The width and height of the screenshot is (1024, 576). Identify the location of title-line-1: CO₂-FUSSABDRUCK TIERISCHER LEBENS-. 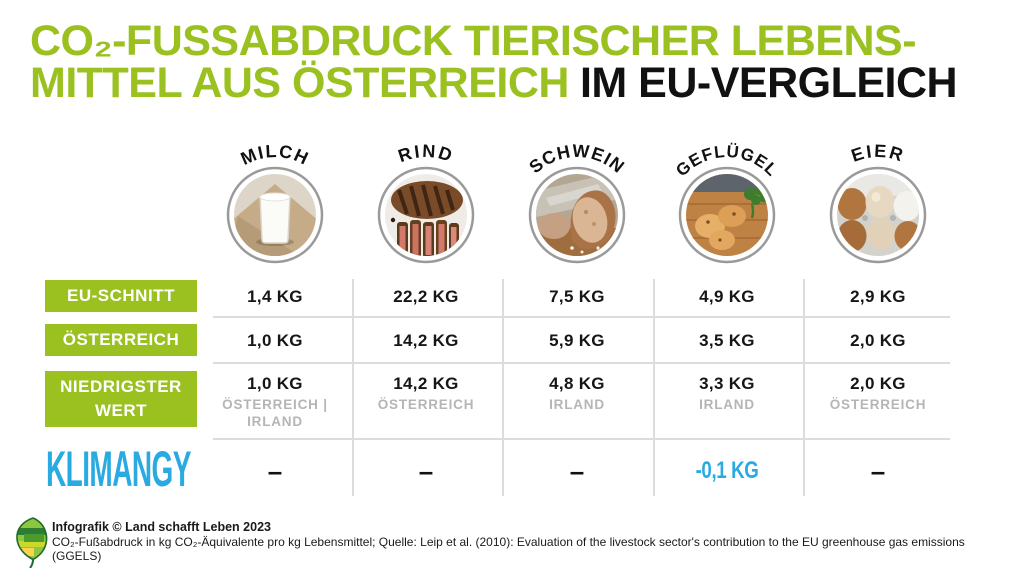
(493, 41).